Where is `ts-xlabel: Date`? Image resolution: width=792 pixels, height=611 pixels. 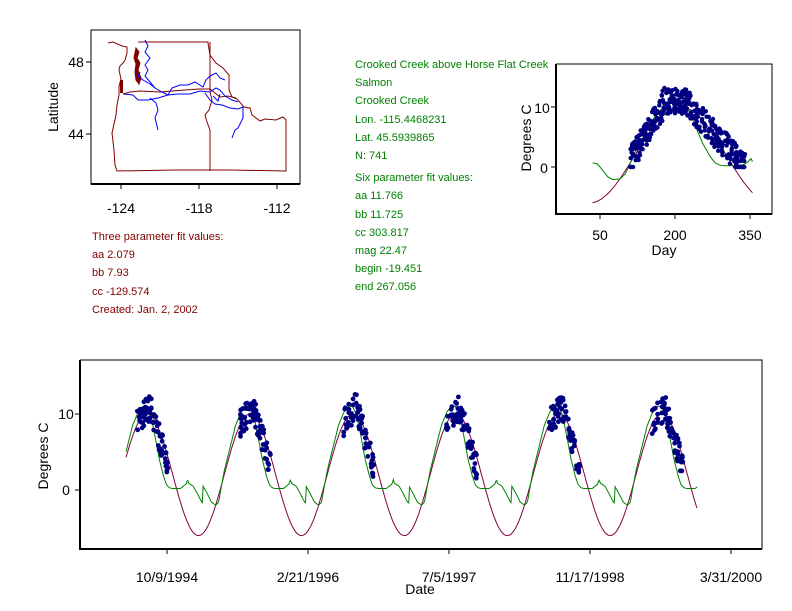
ts-xlabel: Date is located at coordinates (420, 589).